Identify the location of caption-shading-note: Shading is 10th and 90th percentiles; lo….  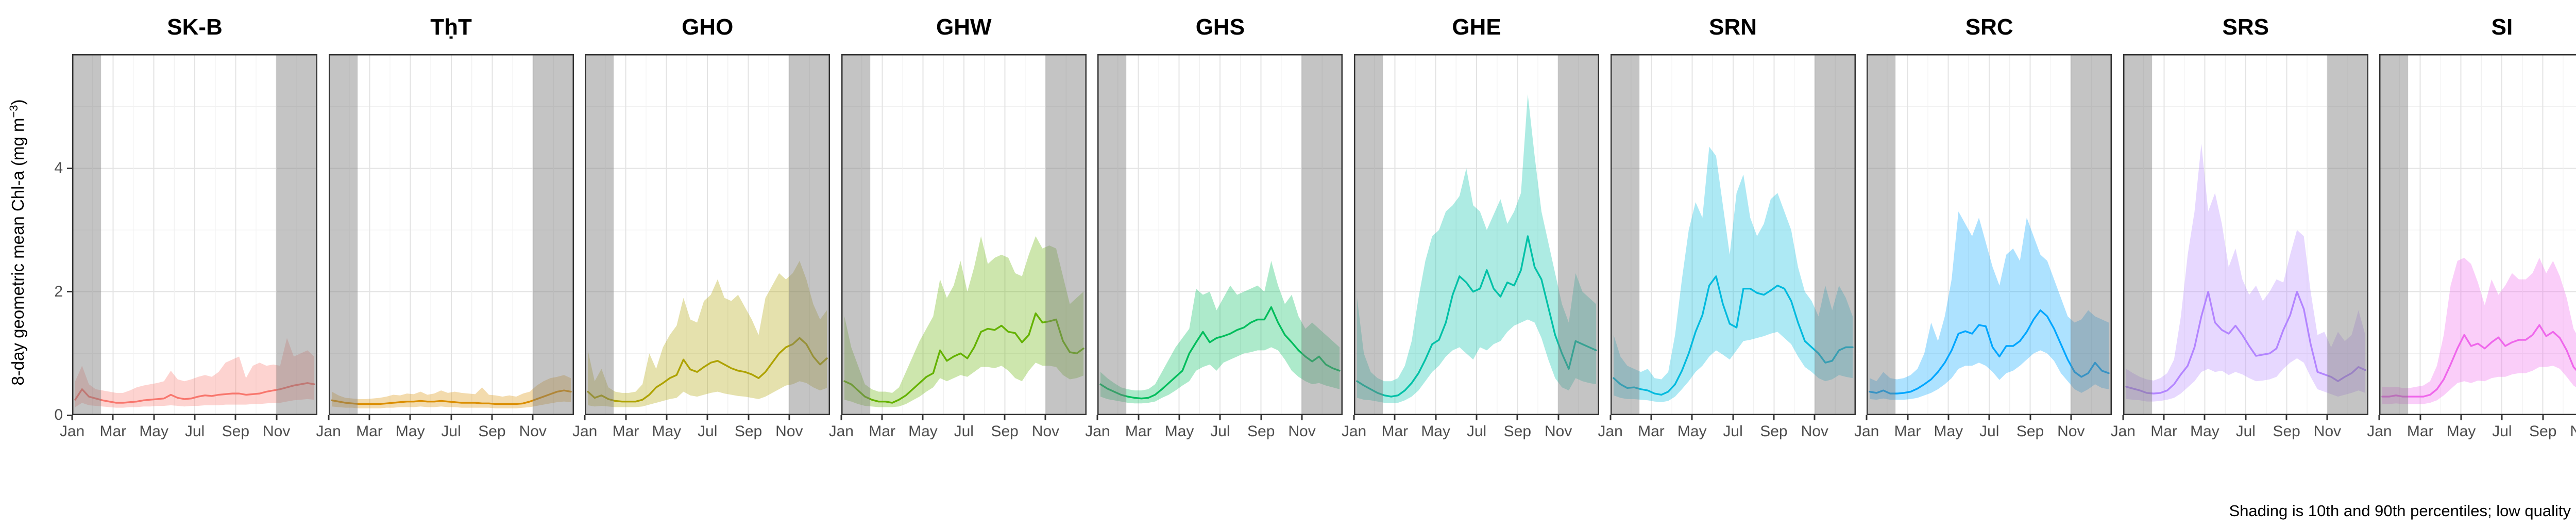
(2403, 511).